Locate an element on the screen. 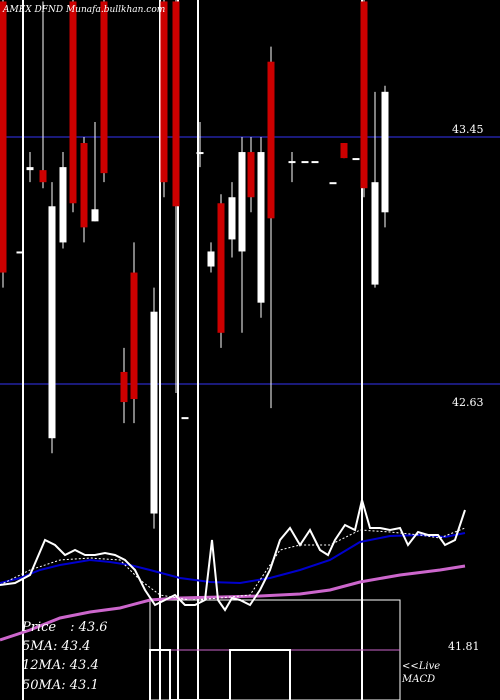 The height and width of the screenshot is (700, 500). ma50-stat: 50MA: 43.1 is located at coordinates (60, 685).